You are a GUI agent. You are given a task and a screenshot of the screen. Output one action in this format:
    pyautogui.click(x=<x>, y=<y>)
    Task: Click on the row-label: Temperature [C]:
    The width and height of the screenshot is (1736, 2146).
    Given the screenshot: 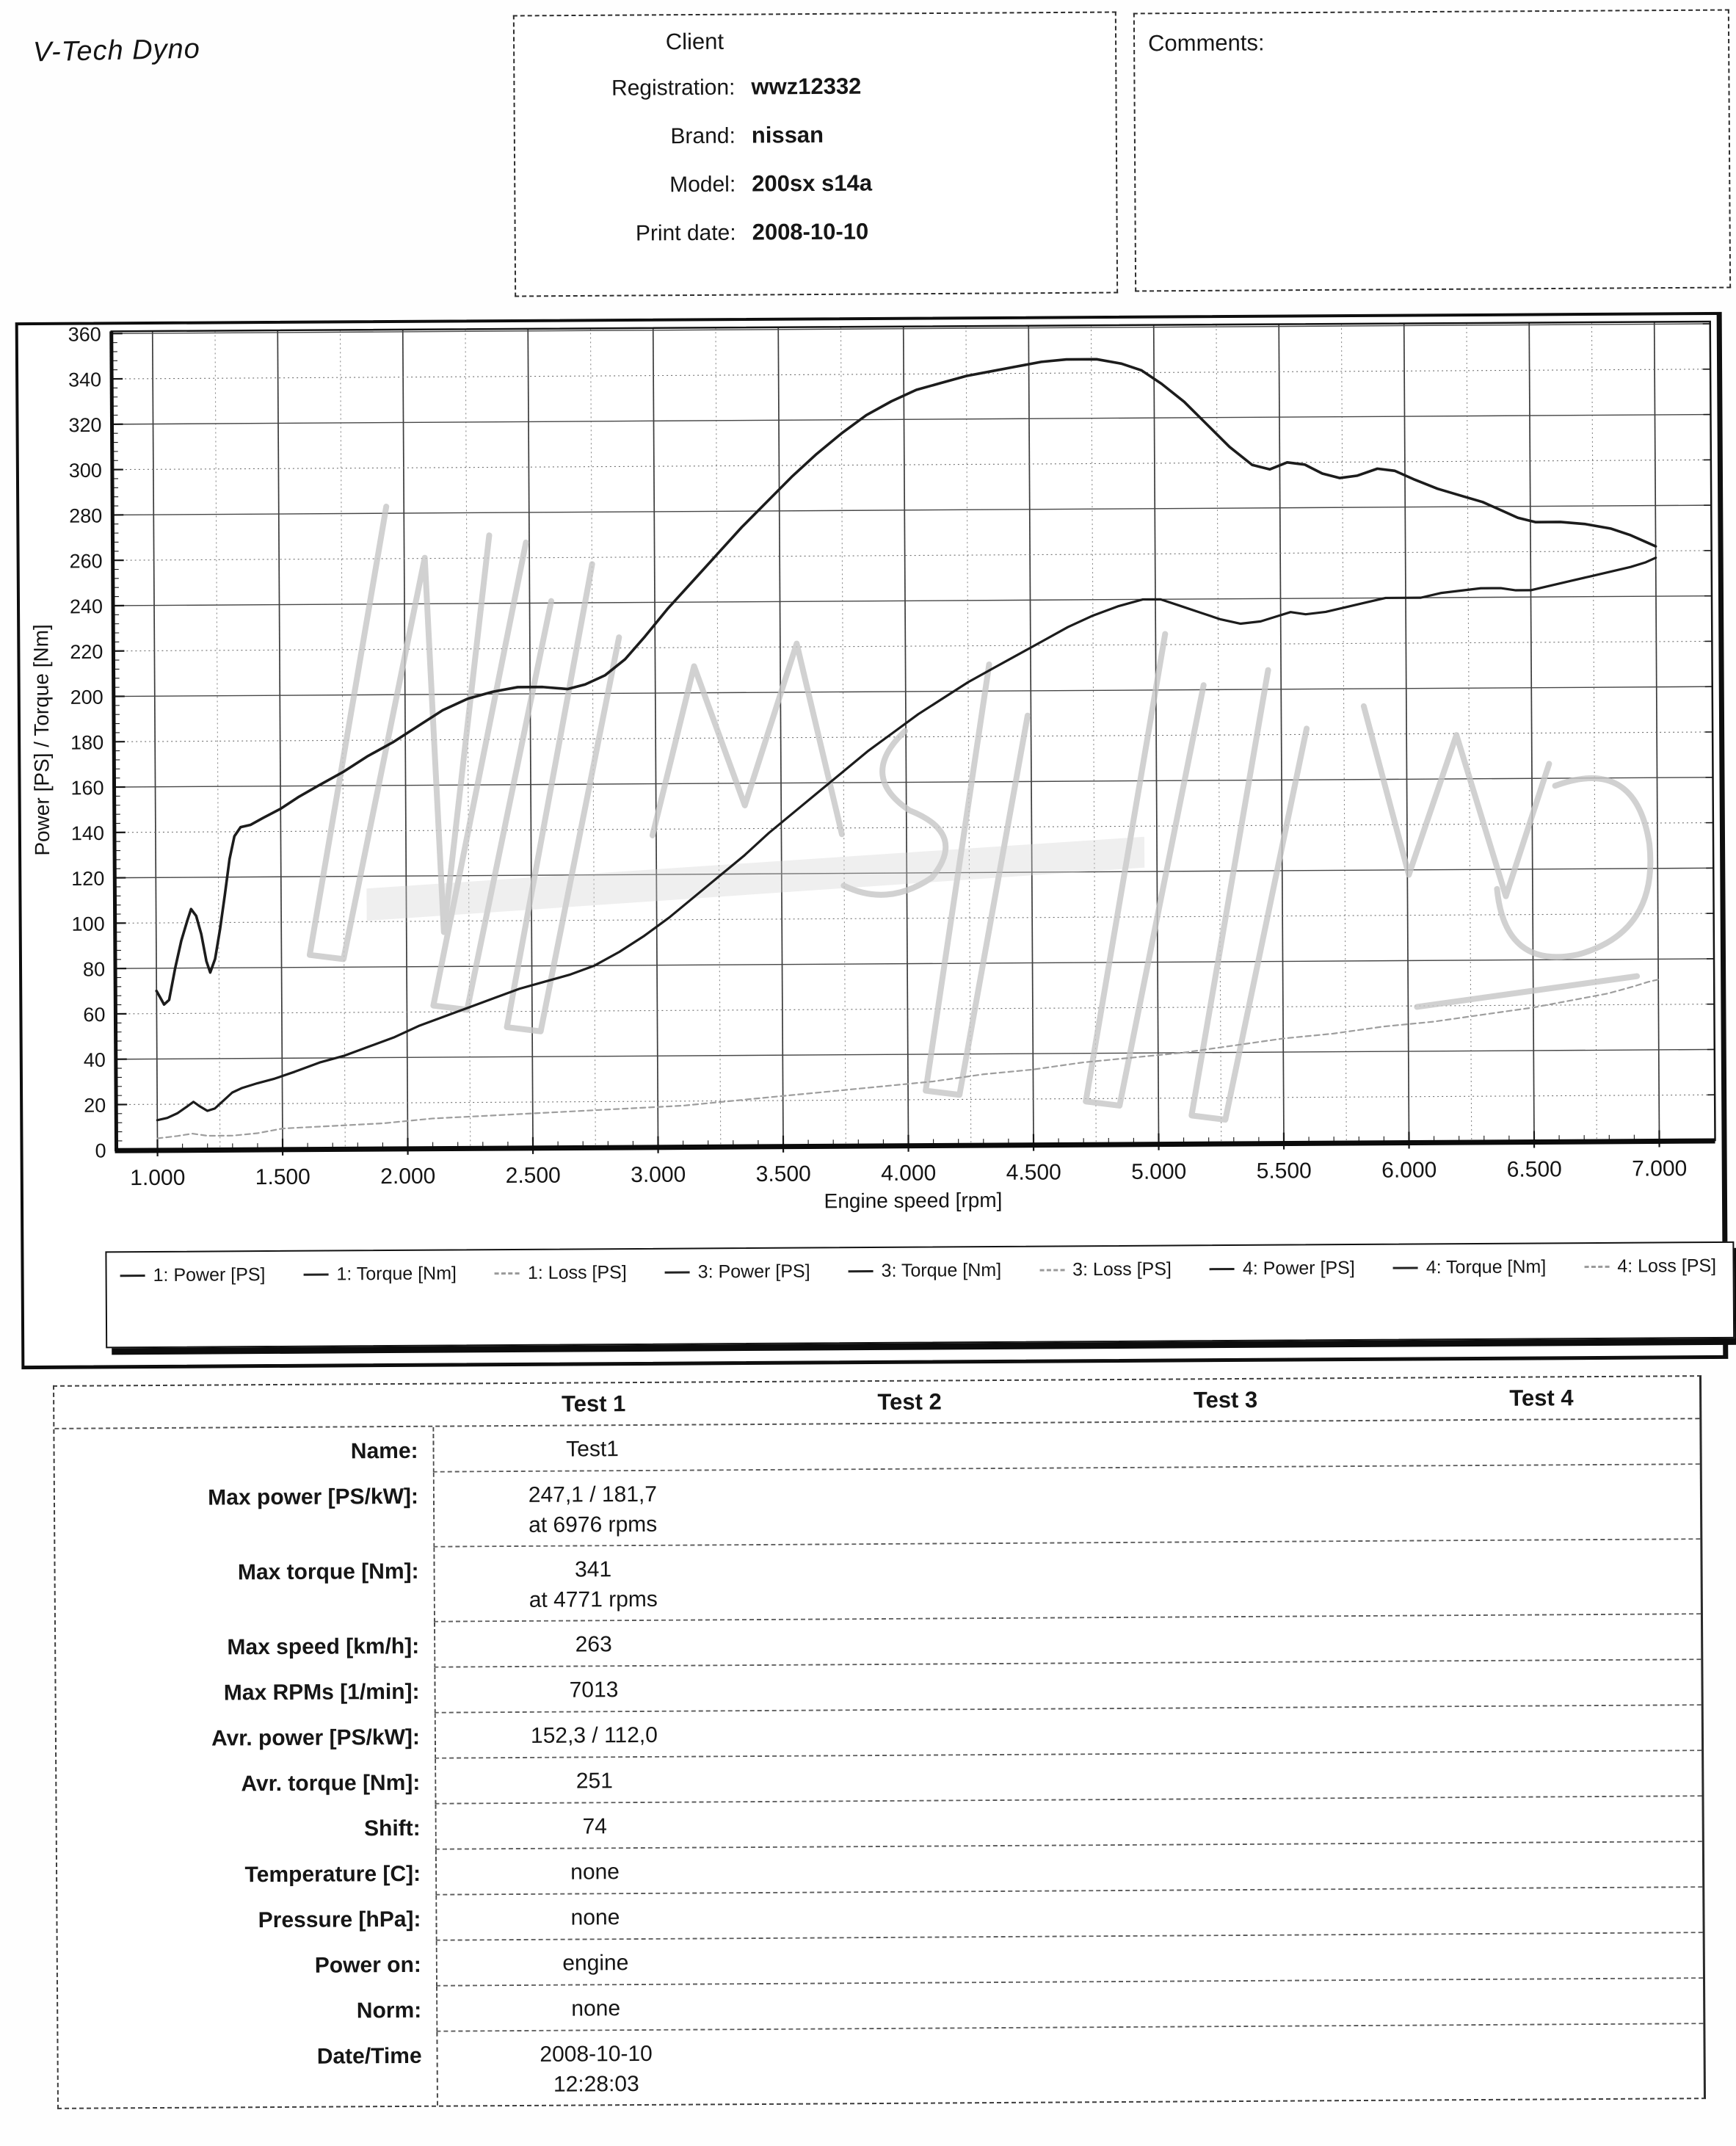 What is the action you would take?
    pyautogui.click(x=332, y=1874)
    